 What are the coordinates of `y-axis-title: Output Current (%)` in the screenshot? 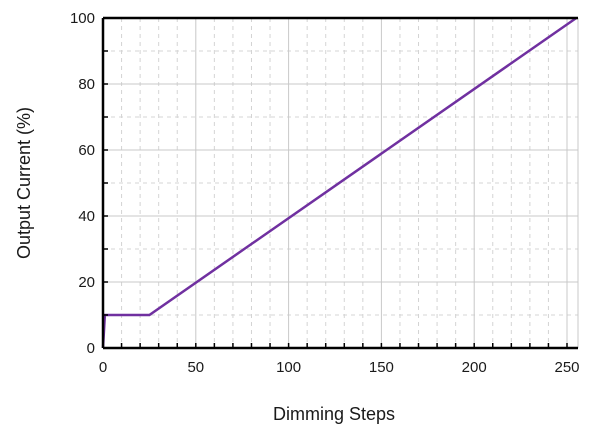 It's located at (24, 183).